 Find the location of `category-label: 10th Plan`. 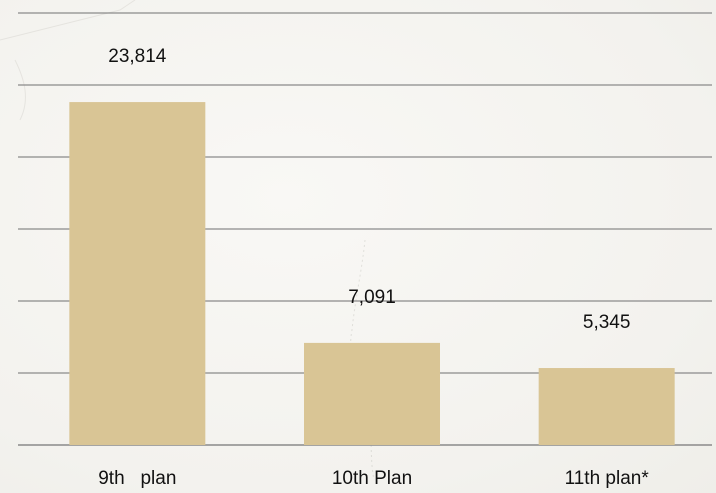

category-label: 10th Plan is located at coordinates (372, 478).